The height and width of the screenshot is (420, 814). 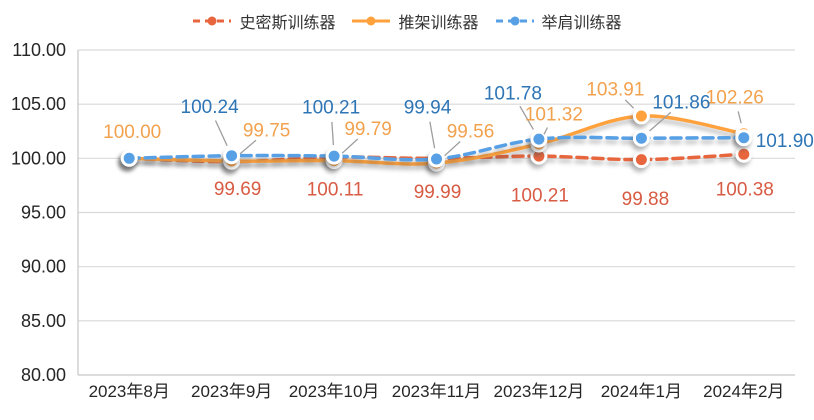 What do you see at coordinates (615, 90) in the screenshot?
I see `data-label-rack: 103.91` at bounding box center [615, 90].